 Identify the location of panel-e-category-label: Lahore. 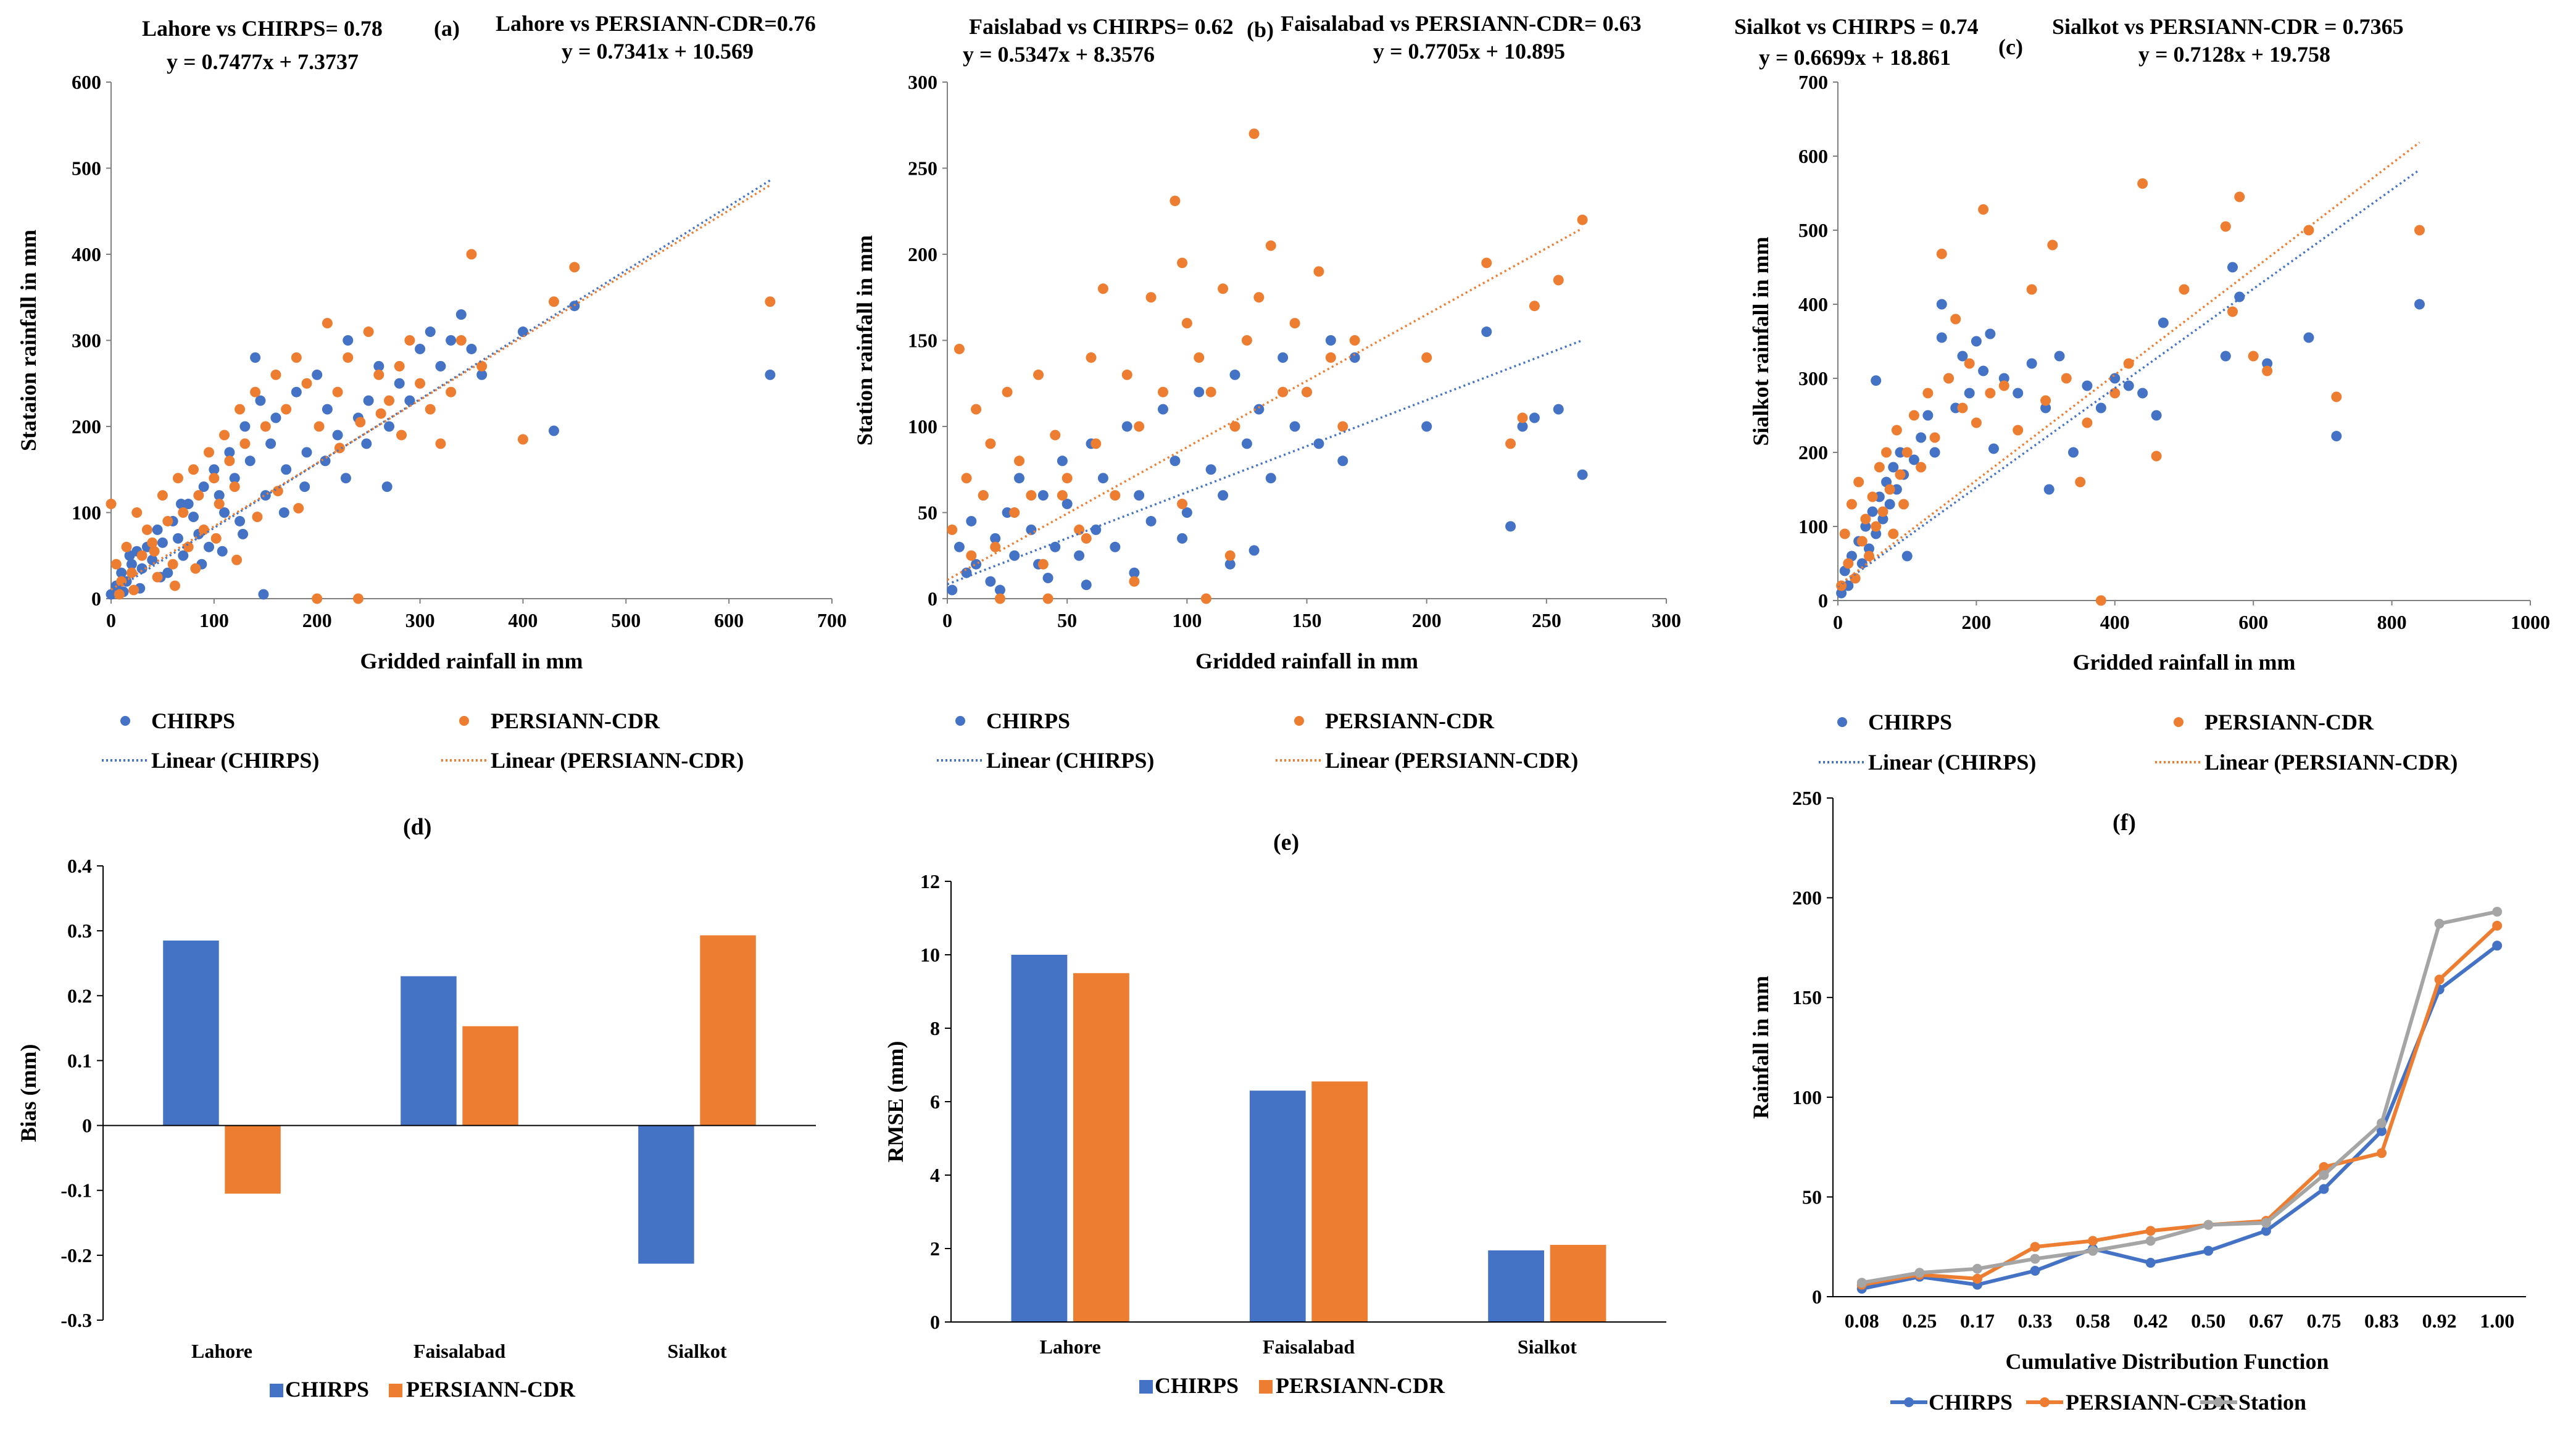
(1070, 1347).